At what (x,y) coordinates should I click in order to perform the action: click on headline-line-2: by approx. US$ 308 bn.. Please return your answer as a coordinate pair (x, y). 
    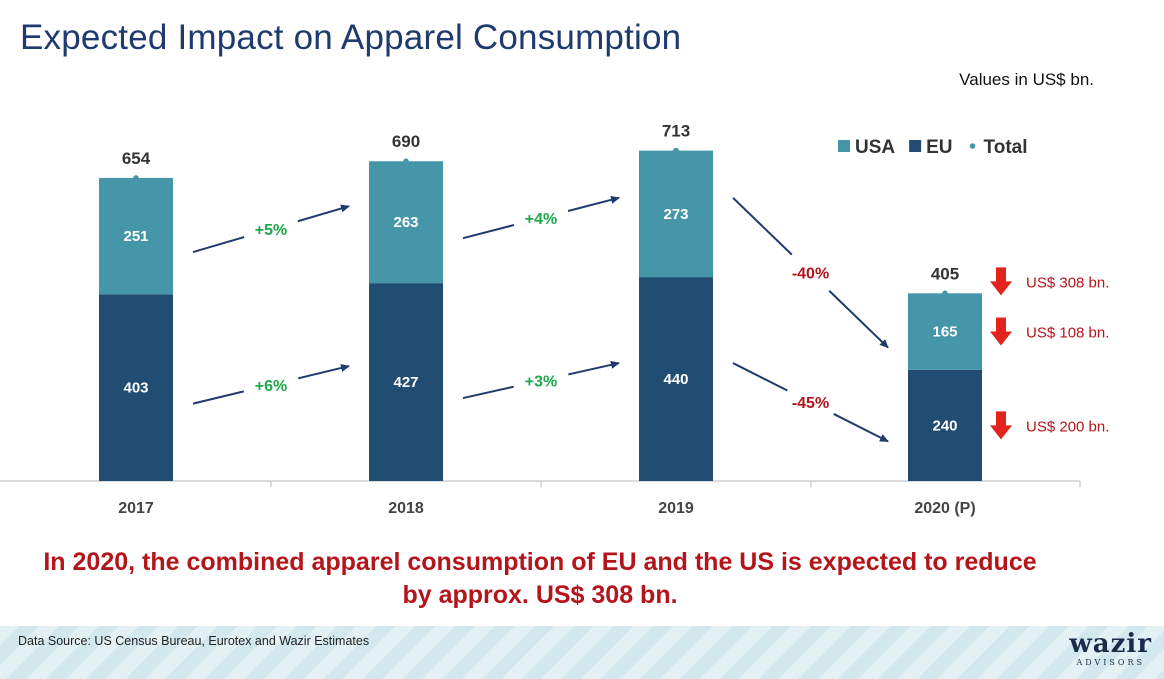
    Looking at the image, I should click on (540, 595).